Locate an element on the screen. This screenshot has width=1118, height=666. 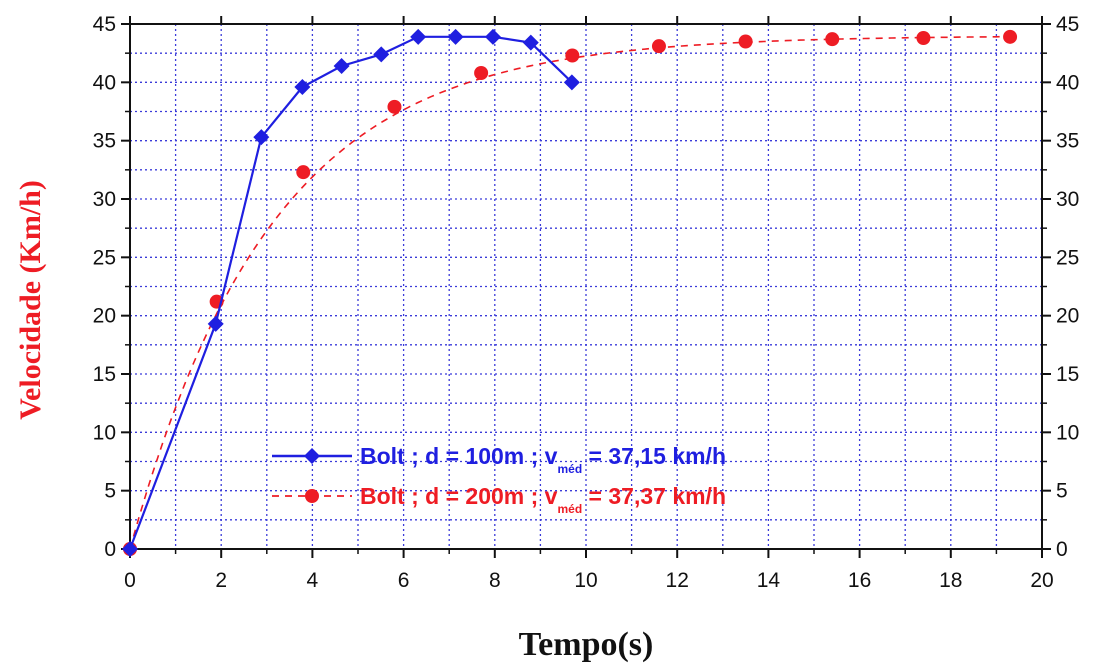
y-tick-label-right: 20 is located at coordinates (1067, 316).